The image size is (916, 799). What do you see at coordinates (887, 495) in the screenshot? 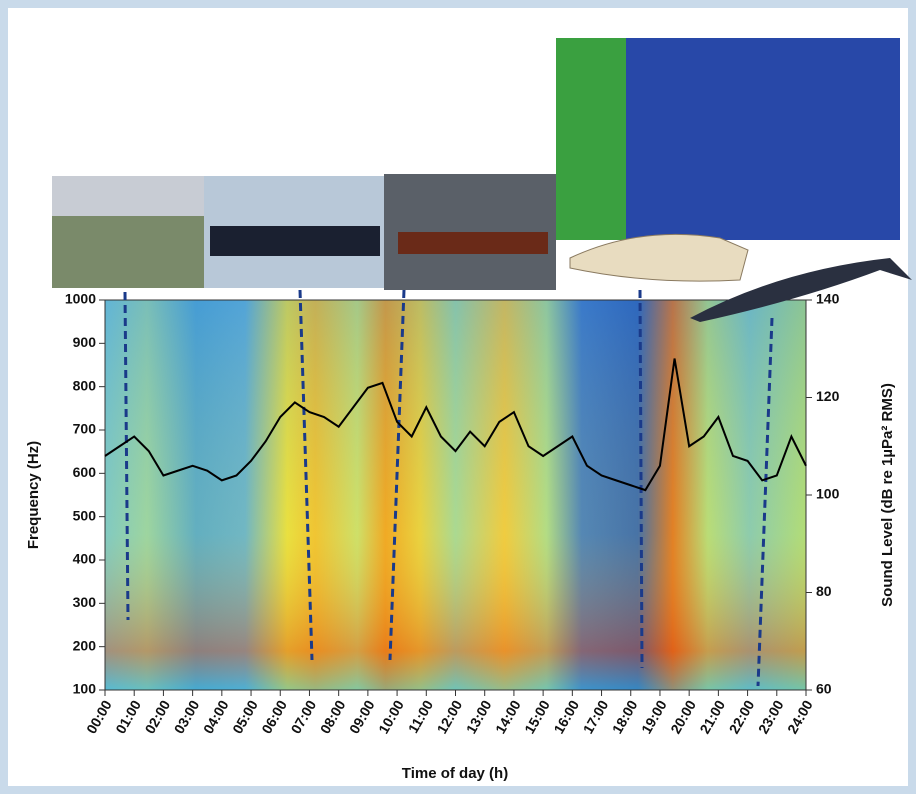
I see `y2-axis-title: Sound Level (dB re 1µPa² RMS)` at bounding box center [887, 495].